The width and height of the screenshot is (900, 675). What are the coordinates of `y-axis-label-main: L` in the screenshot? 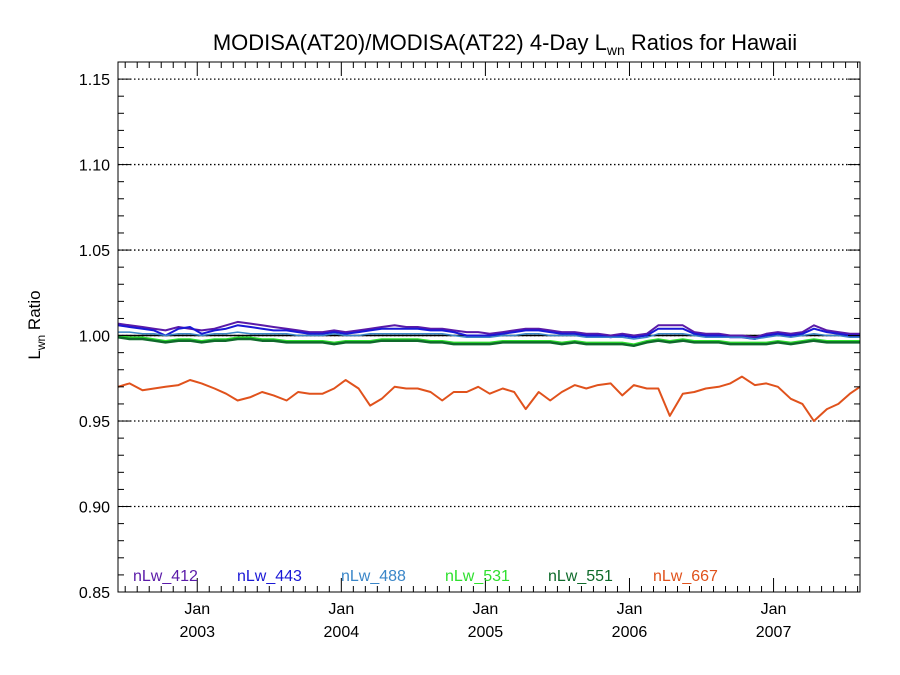 It's located at (34, 354).